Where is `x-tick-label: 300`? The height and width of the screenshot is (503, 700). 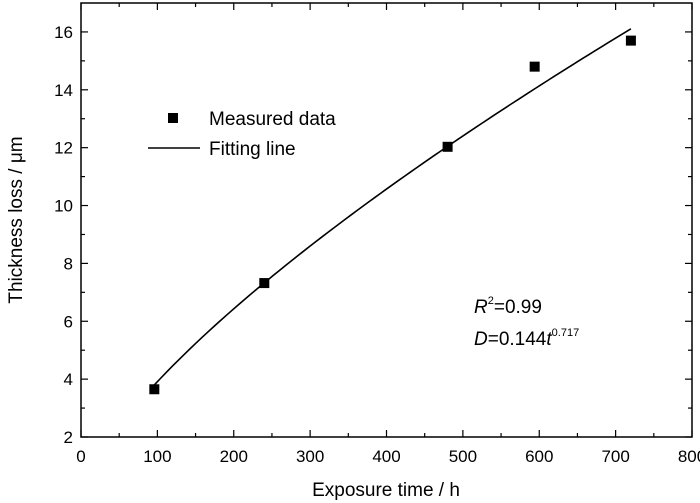 x-tick-label: 300 is located at coordinates (310, 456).